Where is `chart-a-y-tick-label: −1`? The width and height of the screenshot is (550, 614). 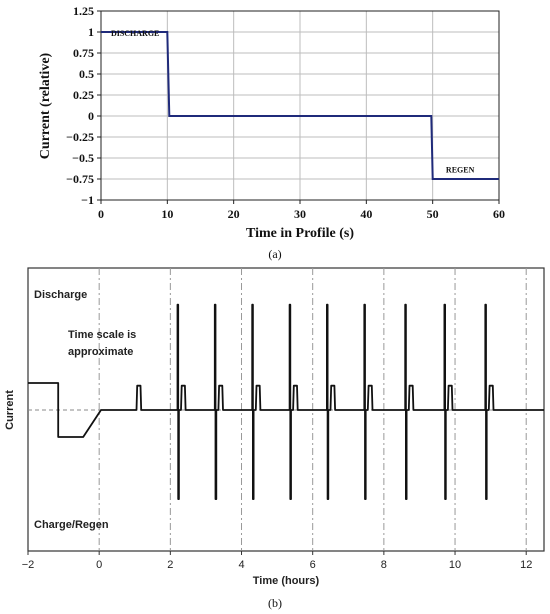 chart-a-y-tick-label: −1 is located at coordinates (87, 200).